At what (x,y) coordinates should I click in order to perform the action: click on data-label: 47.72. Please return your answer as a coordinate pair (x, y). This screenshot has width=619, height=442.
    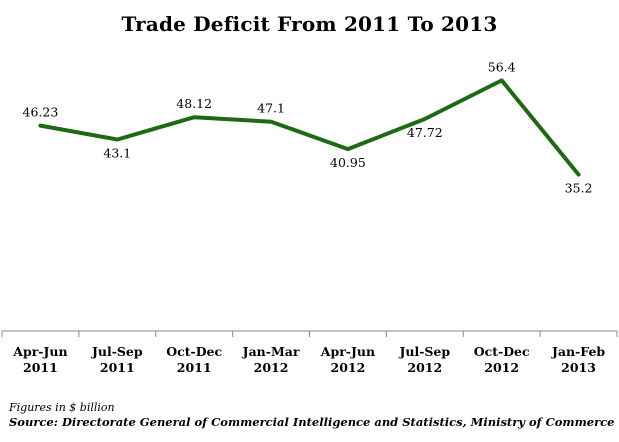
    Looking at the image, I should click on (425, 132).